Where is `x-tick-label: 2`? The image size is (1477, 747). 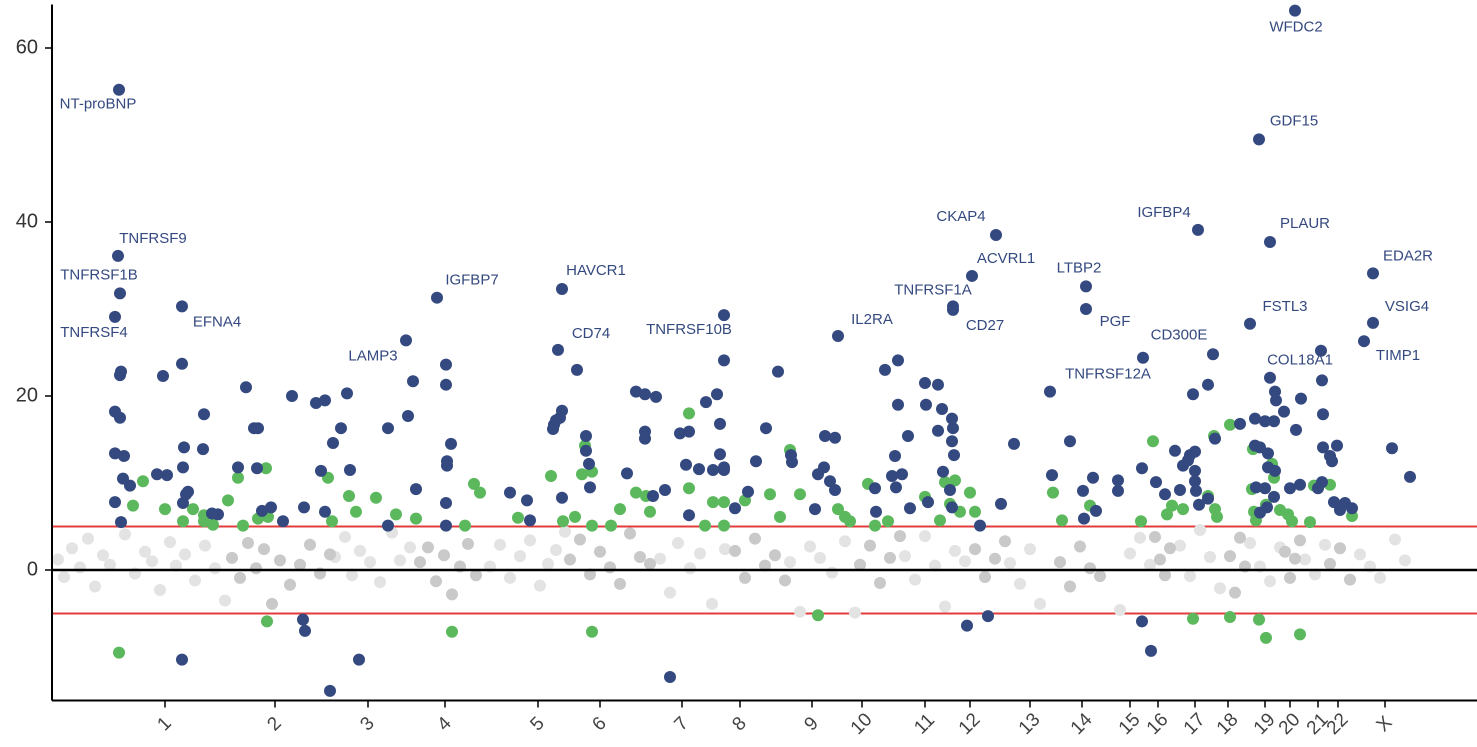 x-tick-label: 2 is located at coordinates (274, 724).